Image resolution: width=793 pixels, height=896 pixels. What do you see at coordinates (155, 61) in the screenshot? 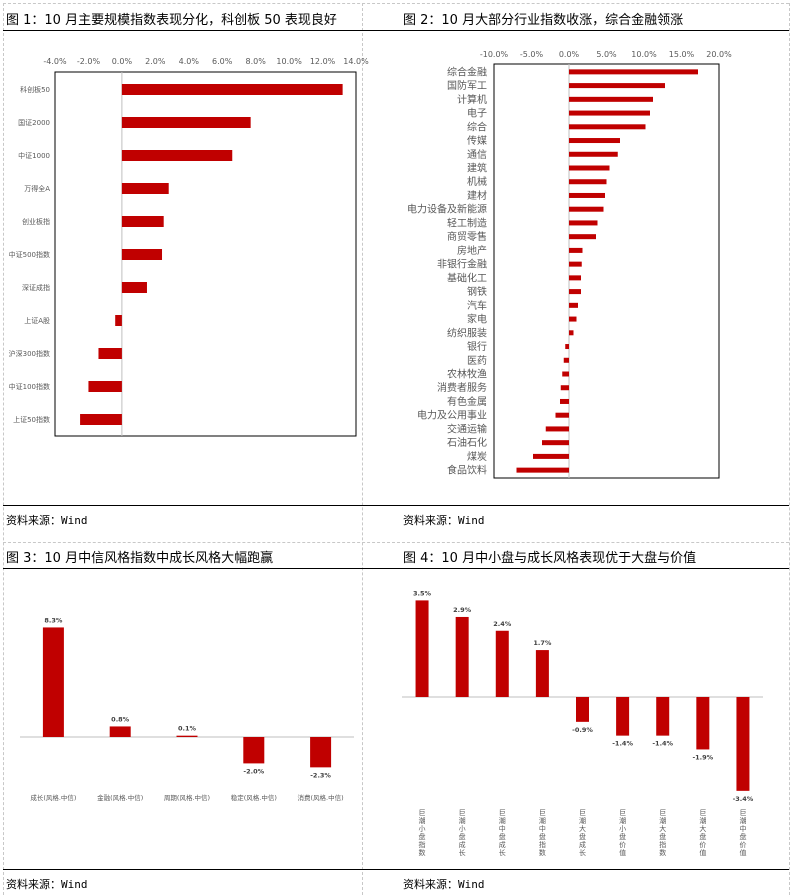
I see `fig1-tick-label: 2.0%` at bounding box center [155, 61].